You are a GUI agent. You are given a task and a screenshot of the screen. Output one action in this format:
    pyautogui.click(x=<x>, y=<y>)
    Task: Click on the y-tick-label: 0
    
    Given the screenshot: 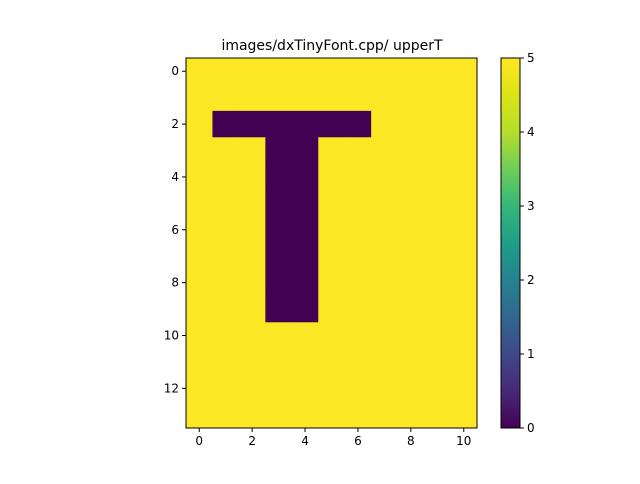 What is the action you would take?
    pyautogui.click(x=175, y=71)
    